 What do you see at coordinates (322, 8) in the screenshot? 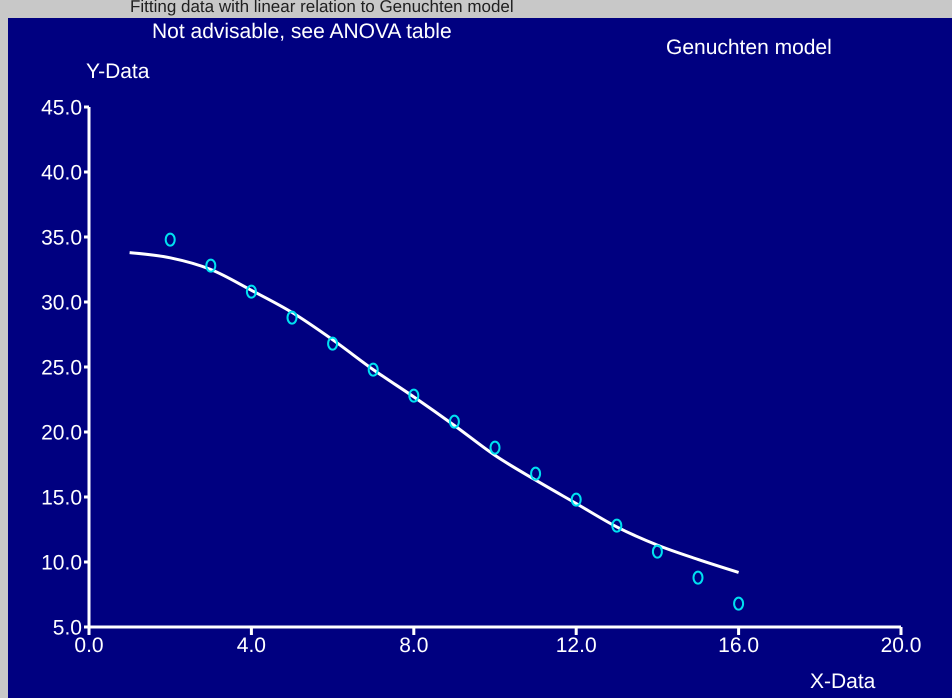
I see `chart-title: Fitting data with linear relation to Genuchten model` at bounding box center [322, 8].